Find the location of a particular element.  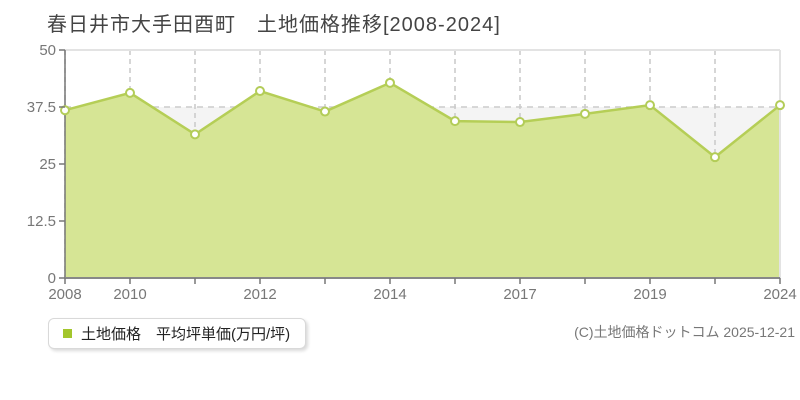

data-point-2012 is located at coordinates (260, 91).